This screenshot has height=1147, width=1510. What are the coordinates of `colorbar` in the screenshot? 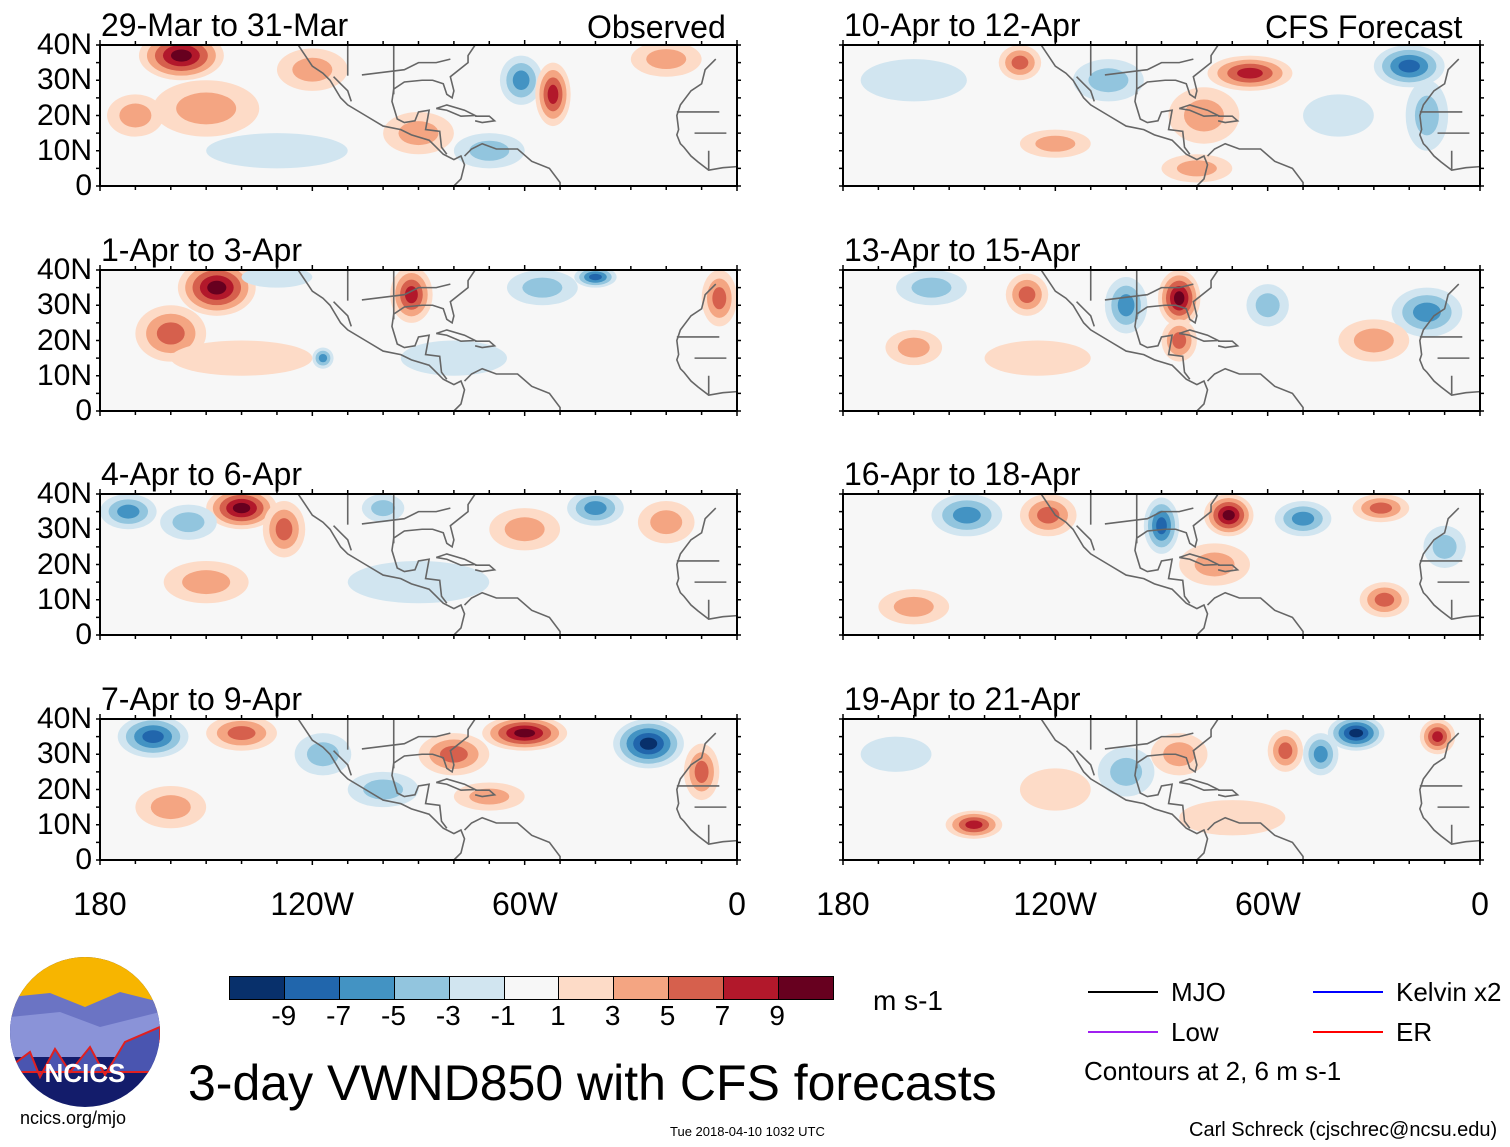 It's located at (531, 988).